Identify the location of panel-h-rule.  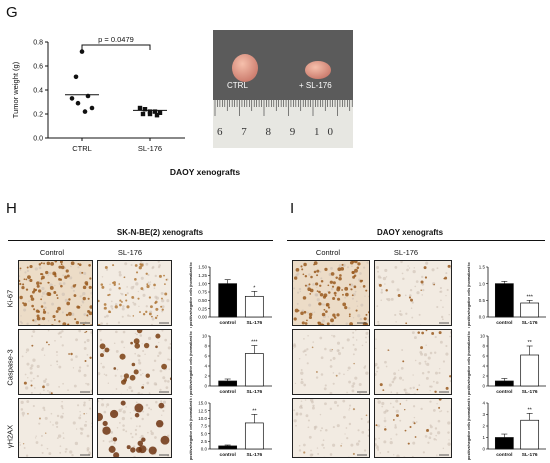
(140, 240).